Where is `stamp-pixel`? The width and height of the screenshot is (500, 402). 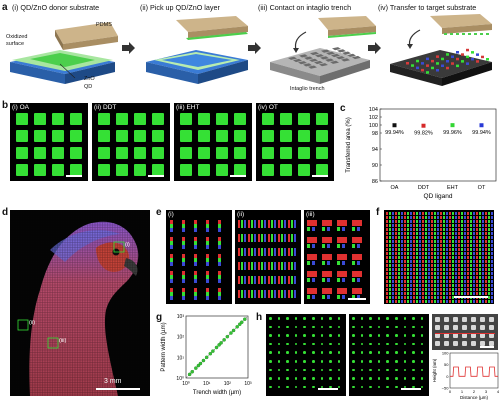 stamp-pixel is located at coordinates (451, 34).